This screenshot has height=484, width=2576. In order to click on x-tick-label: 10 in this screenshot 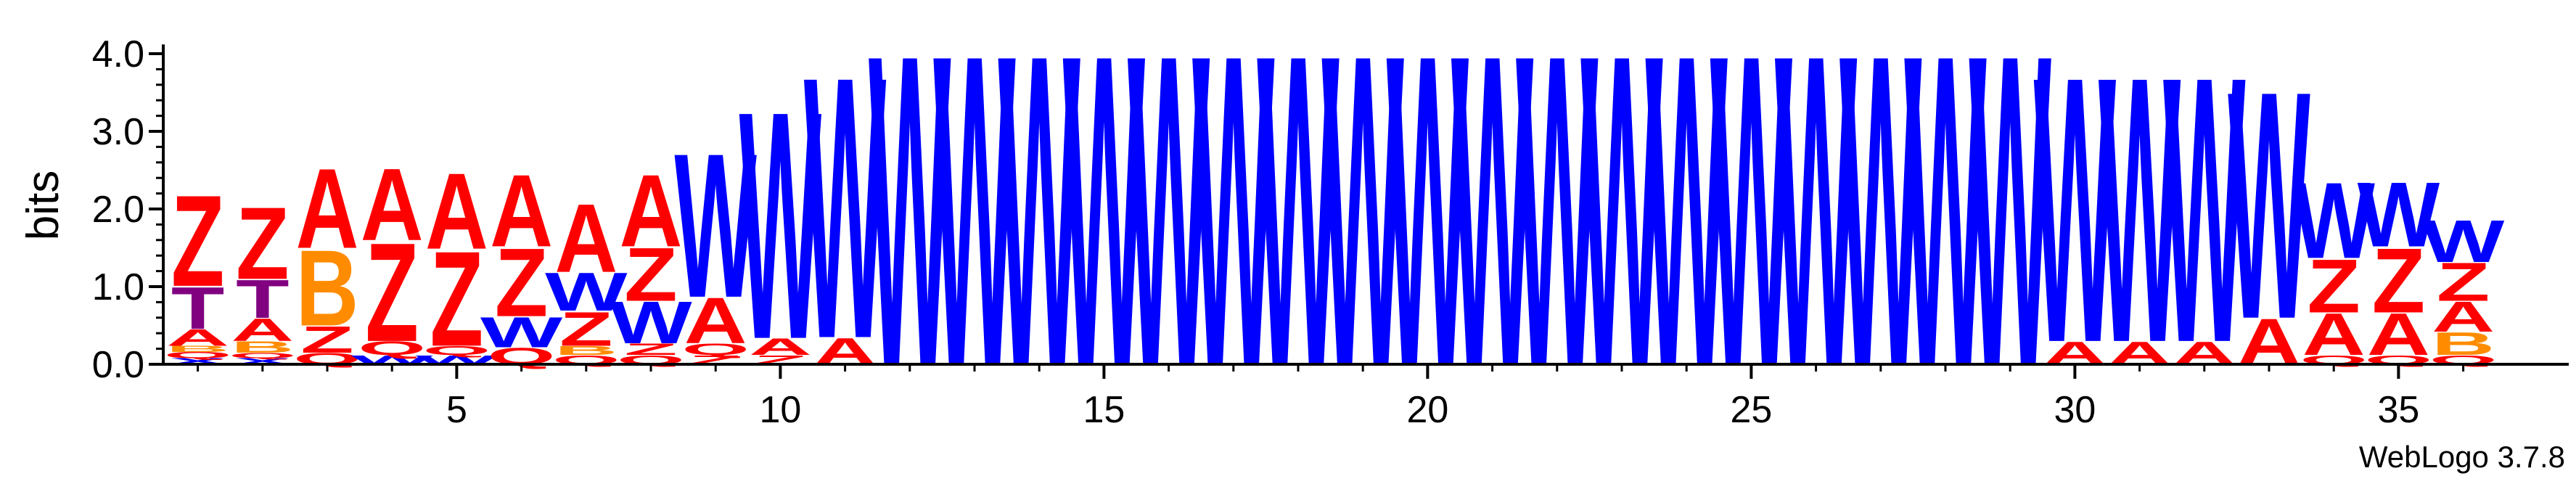, I will do `click(780, 410)`.